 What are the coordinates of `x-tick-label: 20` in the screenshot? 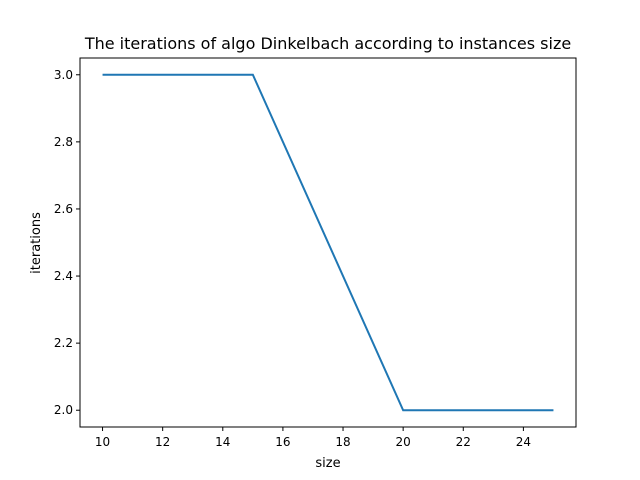 It's located at (403, 442).